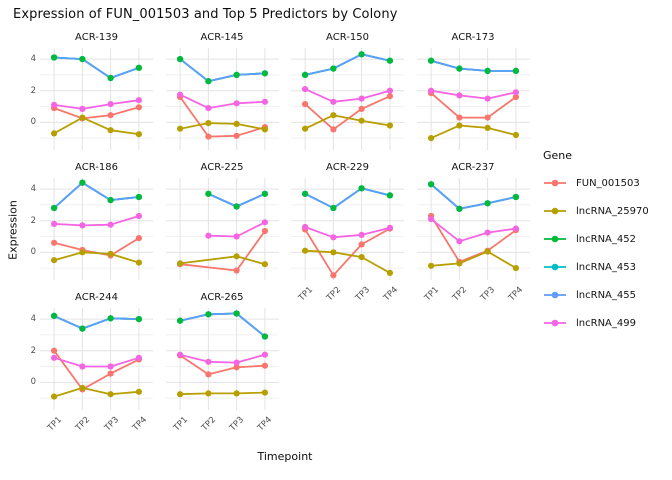  I want to click on legend-label: lncRNA_25970, so click(612, 211).